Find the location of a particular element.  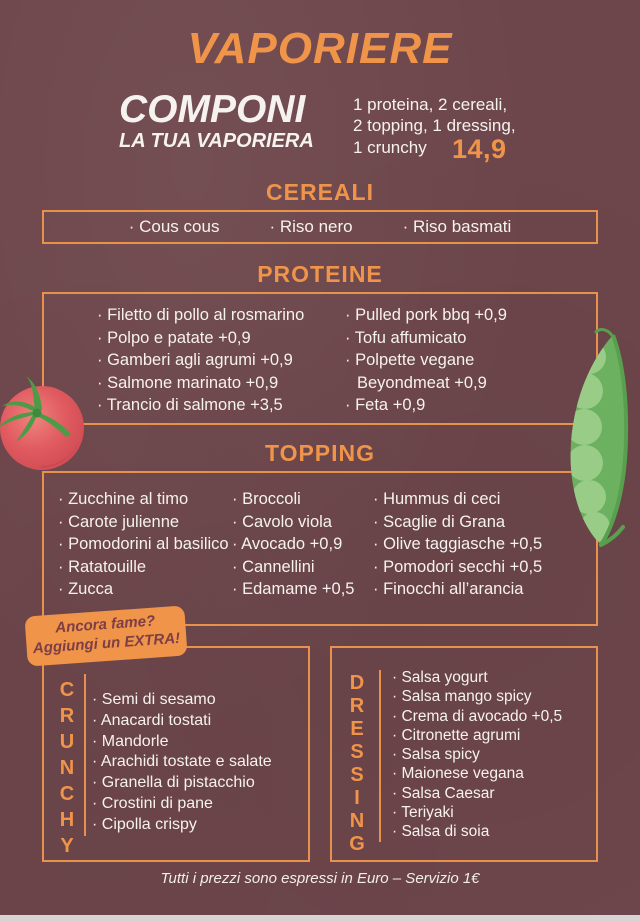

crunchy-title: CRUNCHY is located at coordinates (67, 770).